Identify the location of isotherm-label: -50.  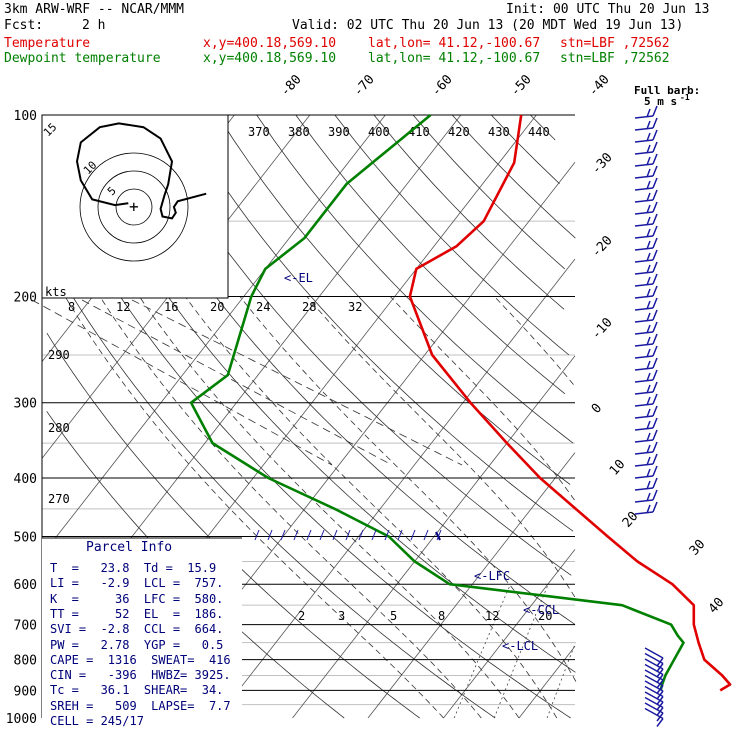
(521, 85).